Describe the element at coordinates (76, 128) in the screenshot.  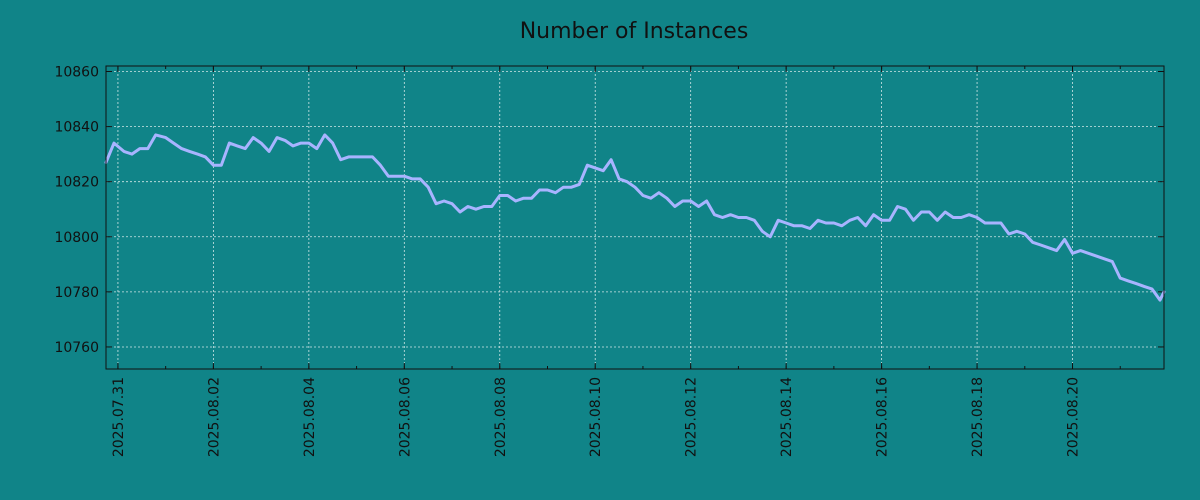
I see `y-tick-label: 10840` at that location.